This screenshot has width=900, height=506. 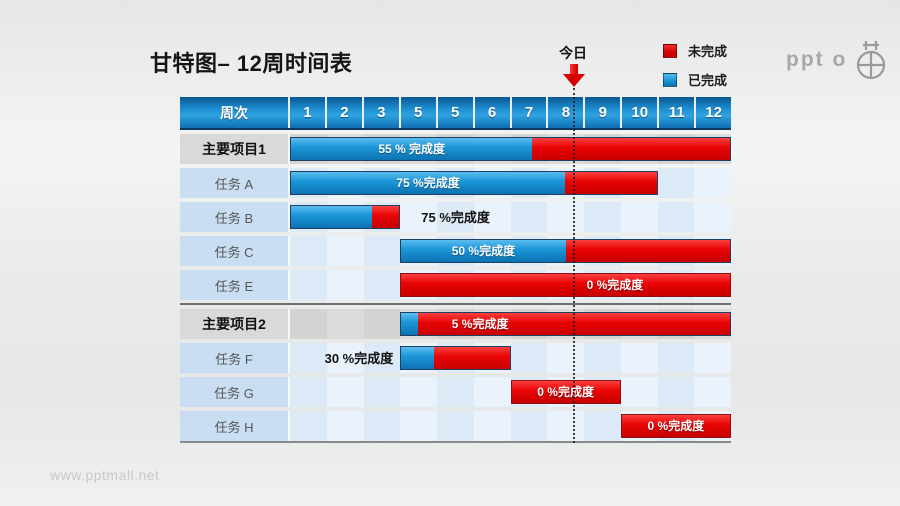 I want to click on row-label: 任务 F, so click(x=235, y=358).